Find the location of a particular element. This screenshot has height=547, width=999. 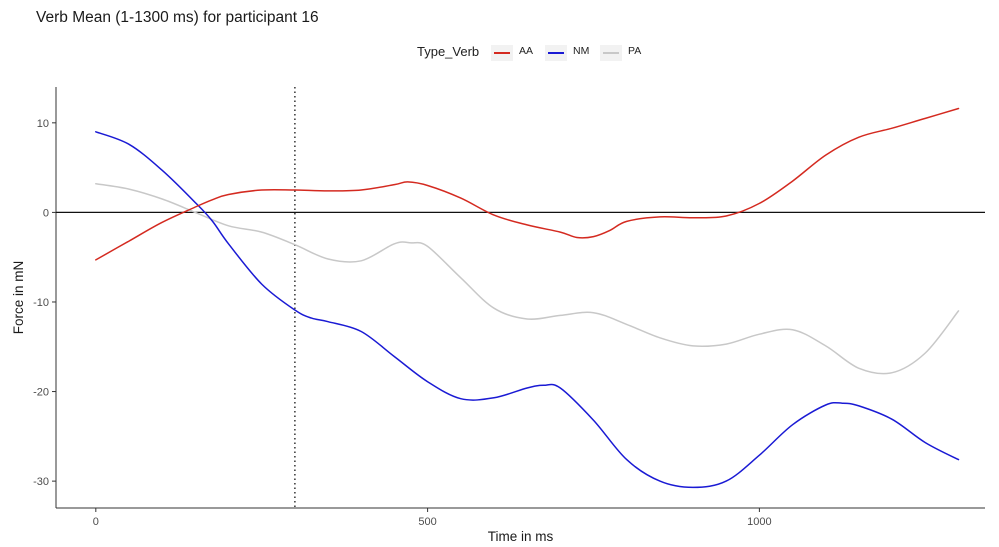

y-axis-title: Force in mN is located at coordinates (18, 298).